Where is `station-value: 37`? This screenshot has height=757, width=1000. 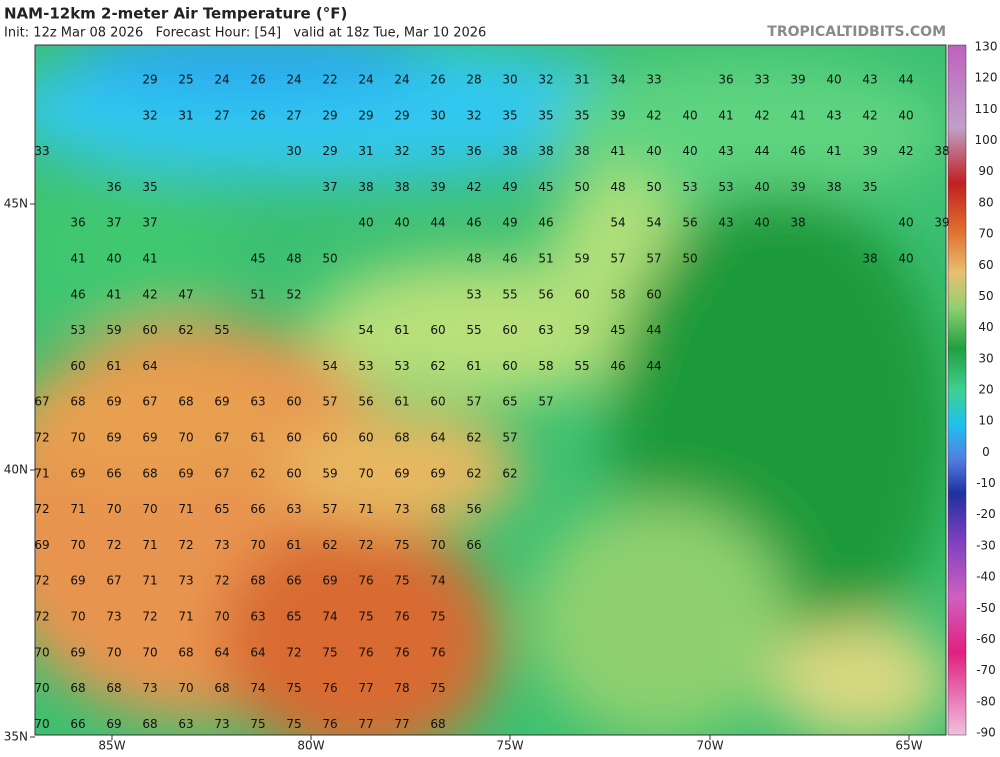 station-value: 37 is located at coordinates (113, 223).